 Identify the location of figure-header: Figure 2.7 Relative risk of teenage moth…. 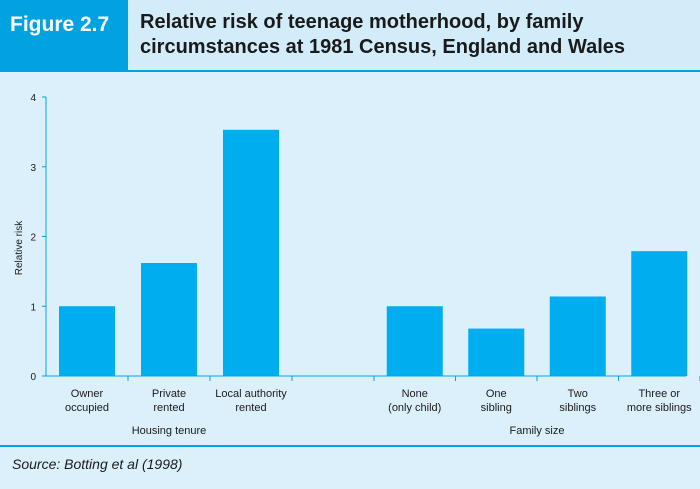
(350, 35).